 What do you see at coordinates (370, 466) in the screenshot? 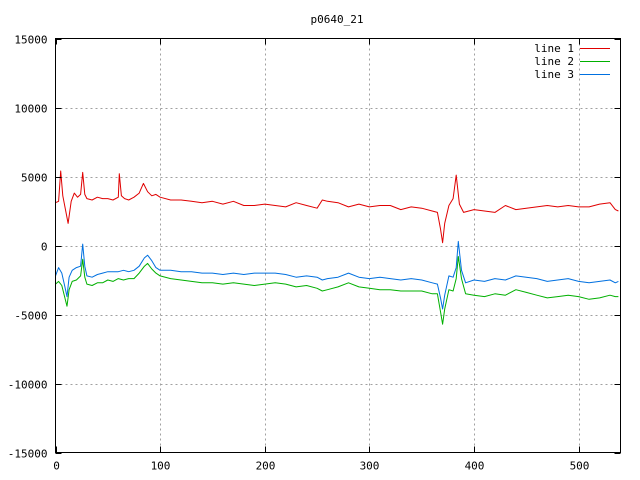
I see `x-tick-label: 300` at bounding box center [370, 466].